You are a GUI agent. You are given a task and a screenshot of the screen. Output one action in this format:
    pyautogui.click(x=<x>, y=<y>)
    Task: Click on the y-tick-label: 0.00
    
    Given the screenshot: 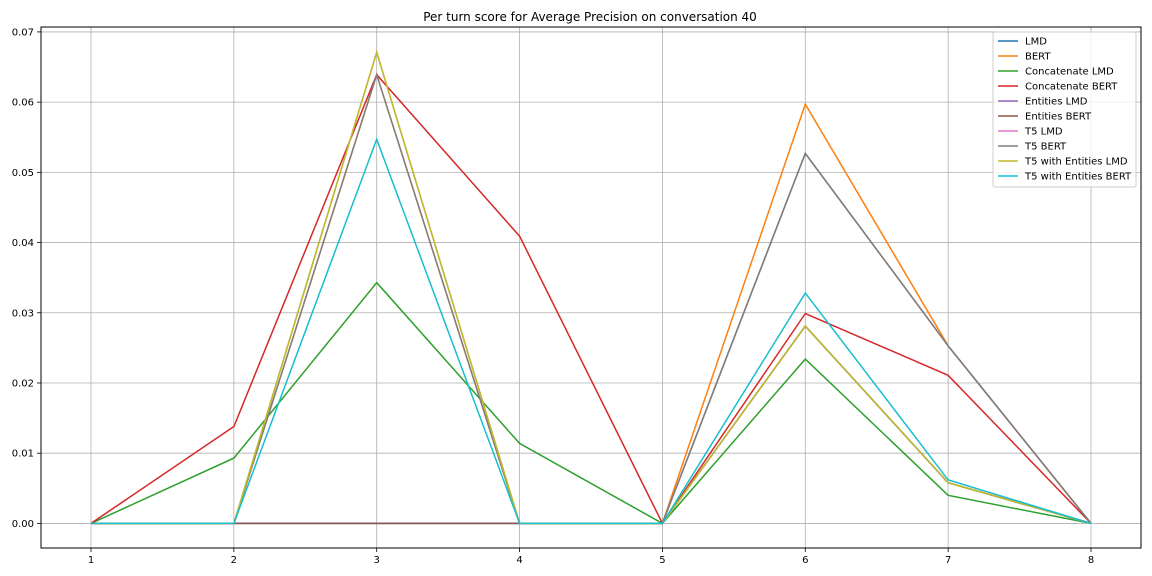 What is the action you would take?
    pyautogui.click(x=23, y=524)
    